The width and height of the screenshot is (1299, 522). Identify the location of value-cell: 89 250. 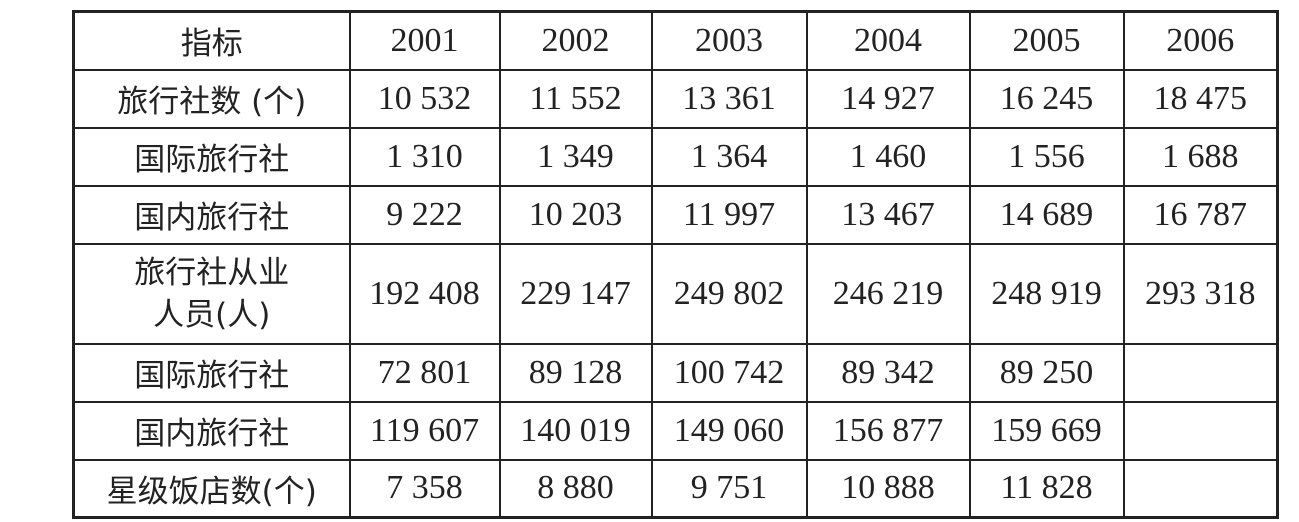
(1046, 372).